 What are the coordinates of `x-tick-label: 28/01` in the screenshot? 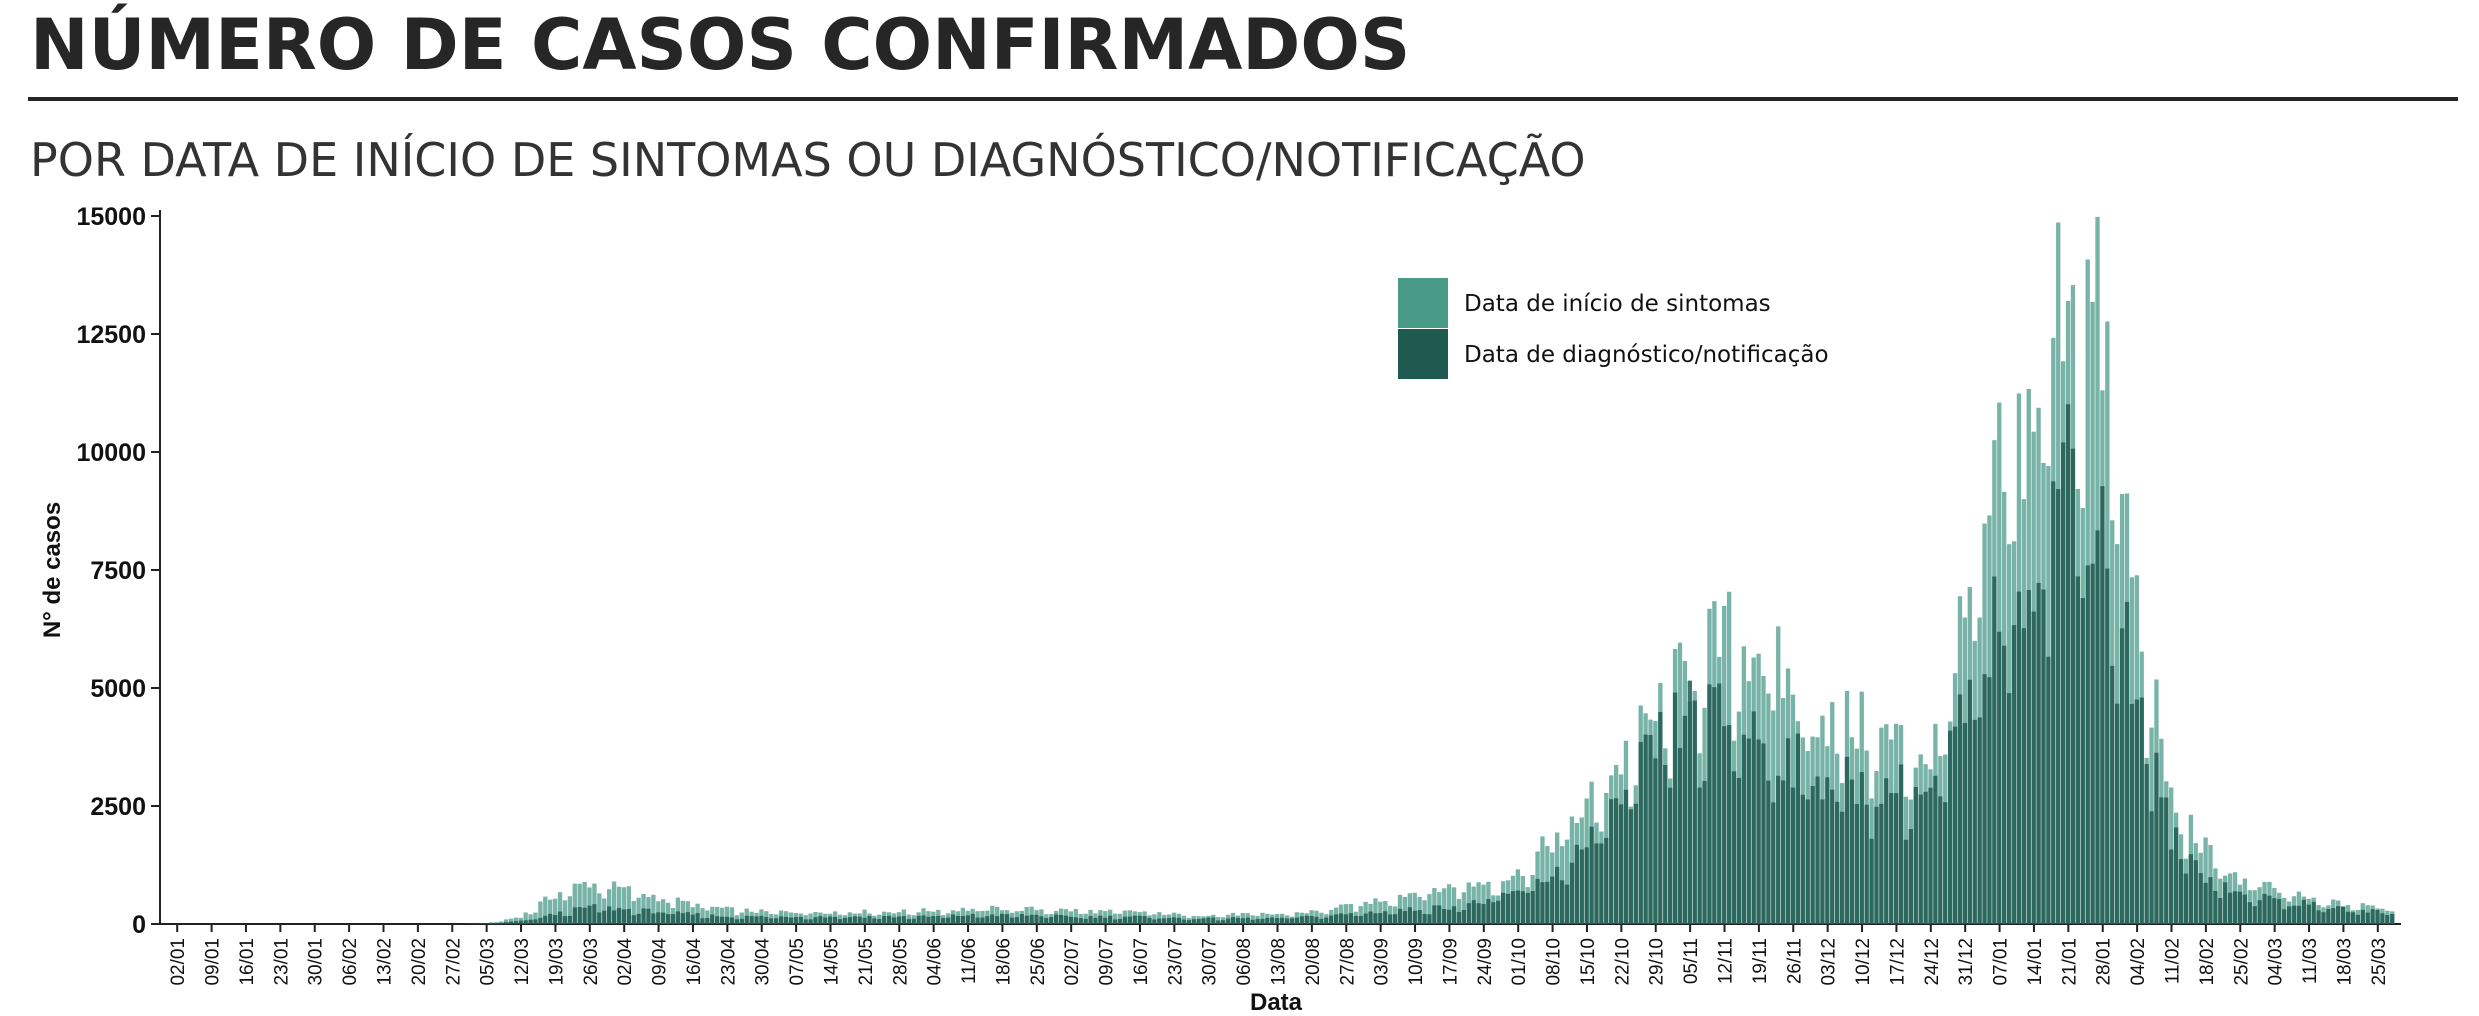 It's located at (2104, 962).